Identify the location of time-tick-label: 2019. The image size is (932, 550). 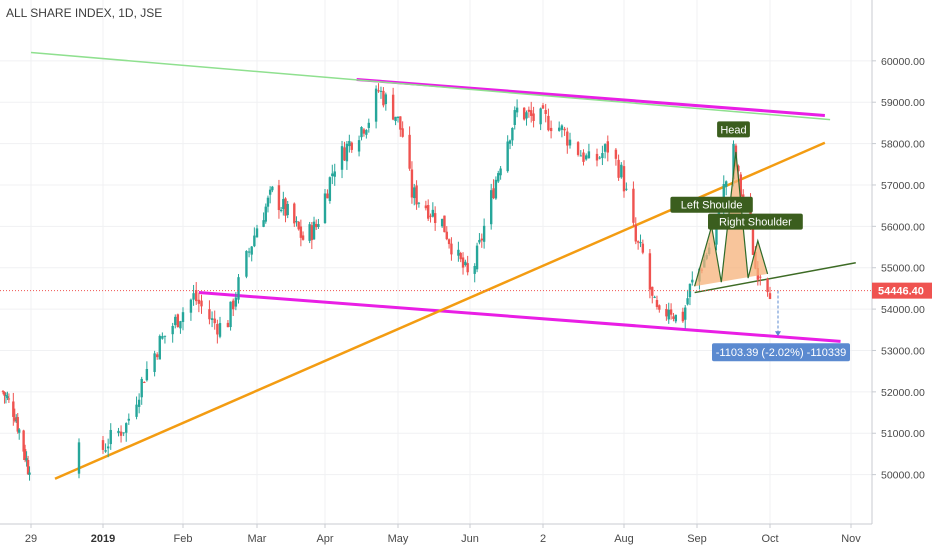
(103, 539).